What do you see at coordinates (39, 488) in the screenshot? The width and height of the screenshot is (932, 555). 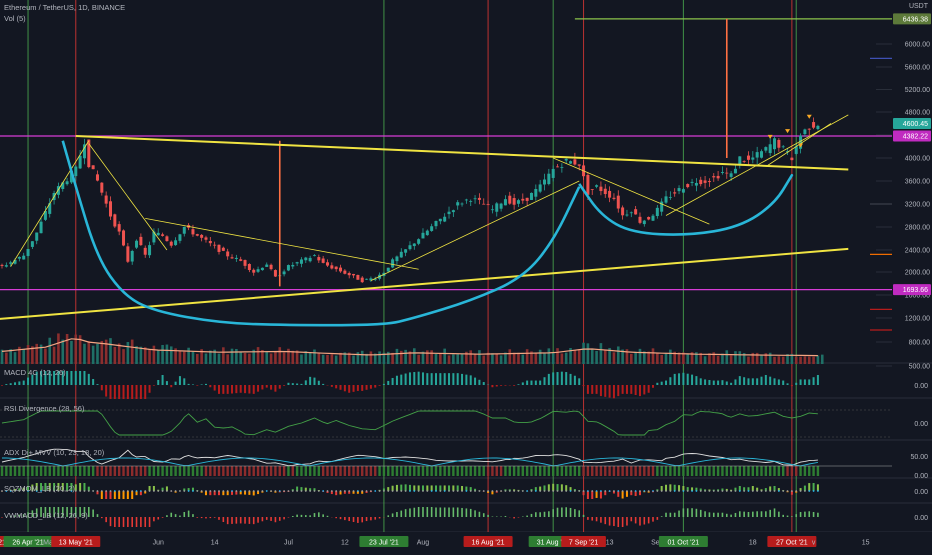 I see `squeeze-legend: SQZMOM_LB (20, 2)` at bounding box center [39, 488].